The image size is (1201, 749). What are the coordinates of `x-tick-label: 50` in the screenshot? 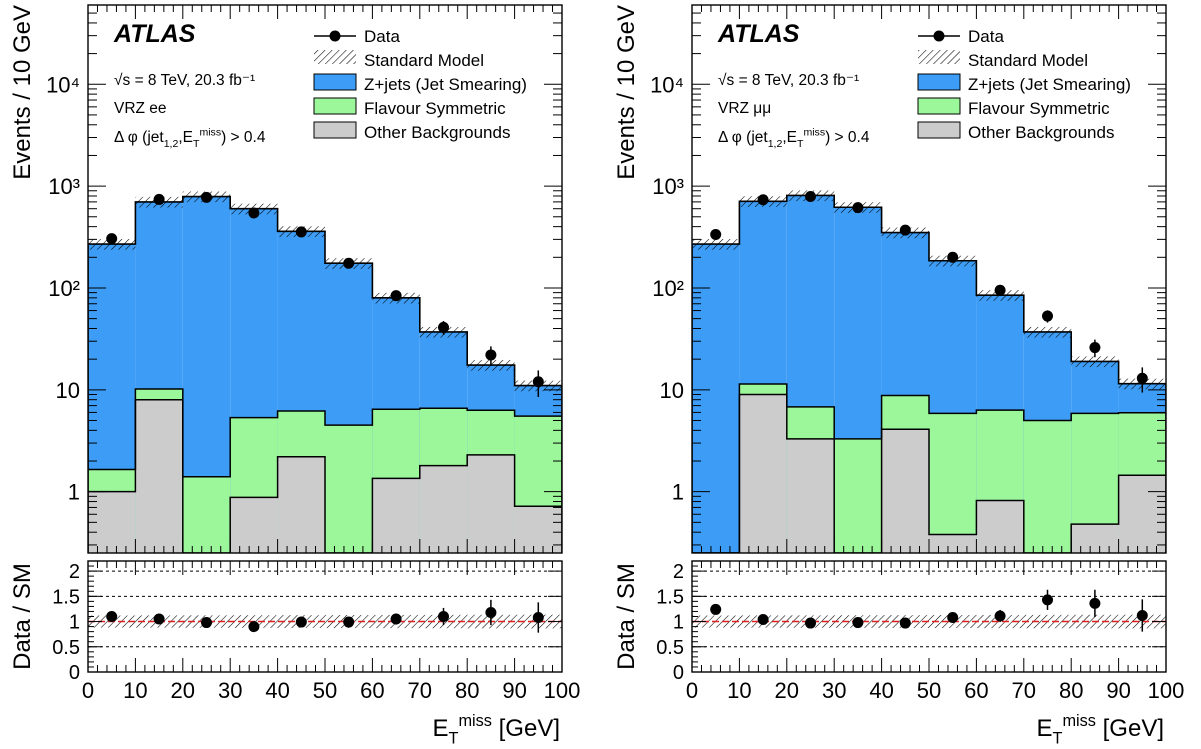 It's located at (325, 690).